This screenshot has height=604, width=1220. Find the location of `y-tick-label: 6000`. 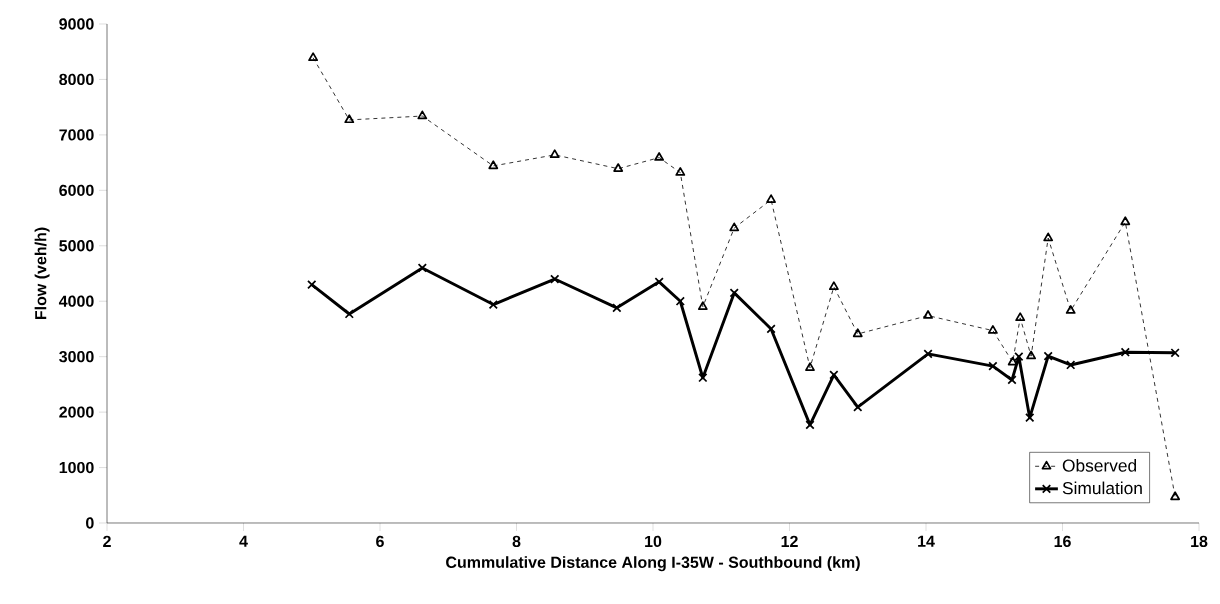

y-tick-label: 6000 is located at coordinates (76, 190).